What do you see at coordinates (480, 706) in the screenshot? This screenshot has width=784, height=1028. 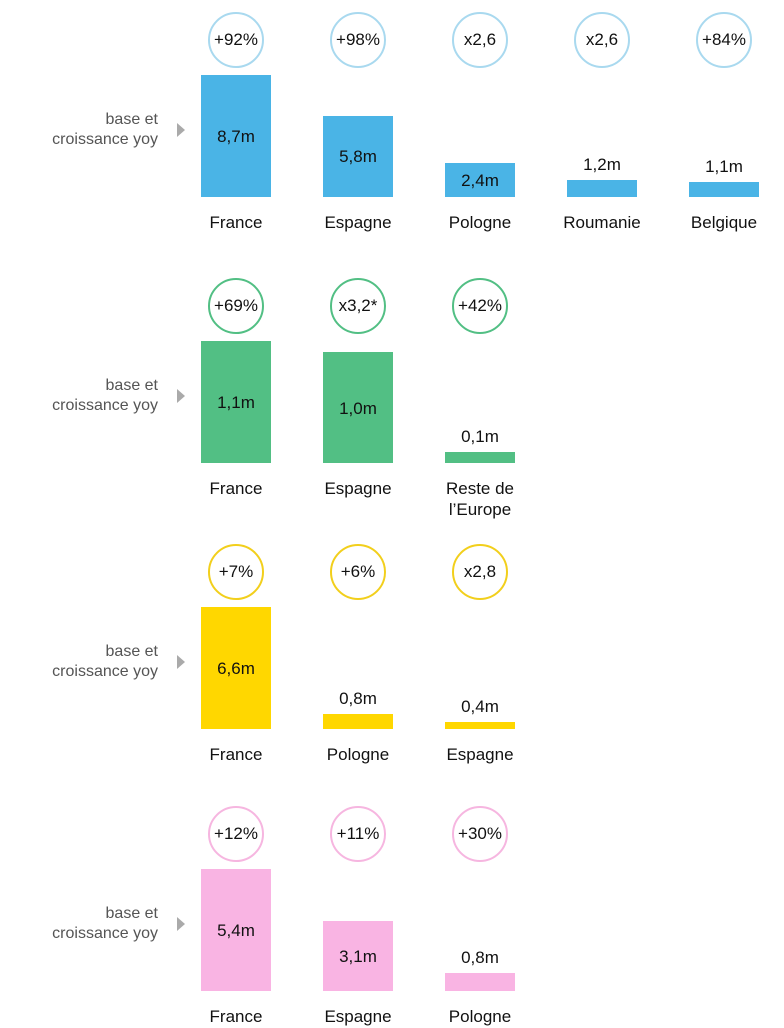 I see `value-label: 0,4m` at bounding box center [480, 706].